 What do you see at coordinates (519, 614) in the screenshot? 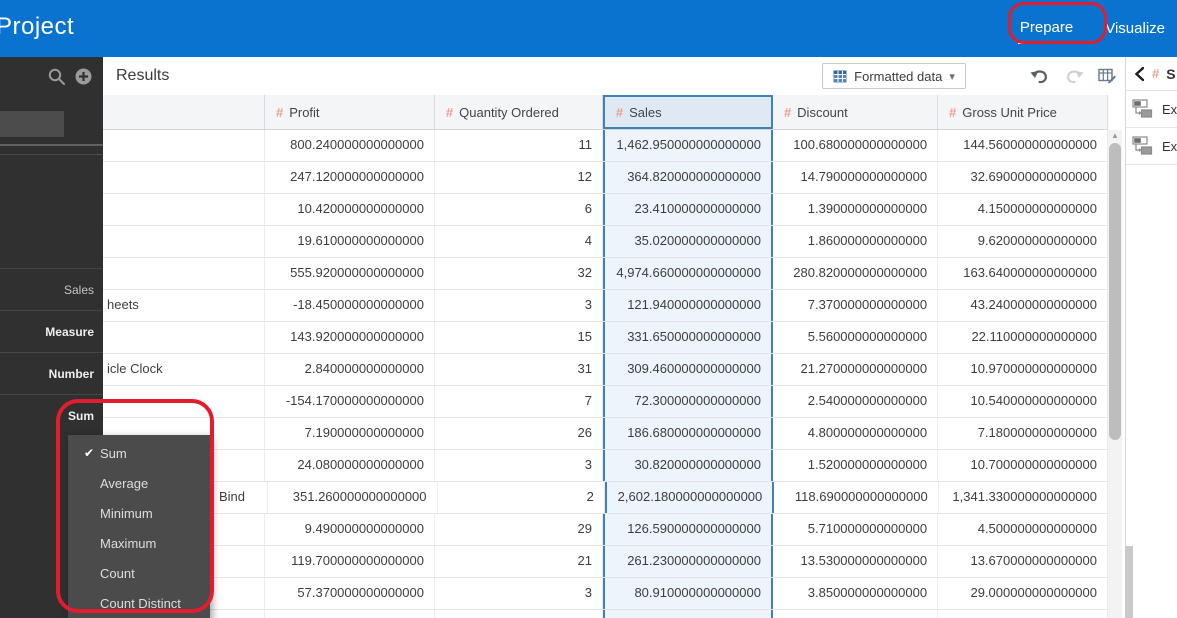
I see `table-cell-qty` at bounding box center [519, 614].